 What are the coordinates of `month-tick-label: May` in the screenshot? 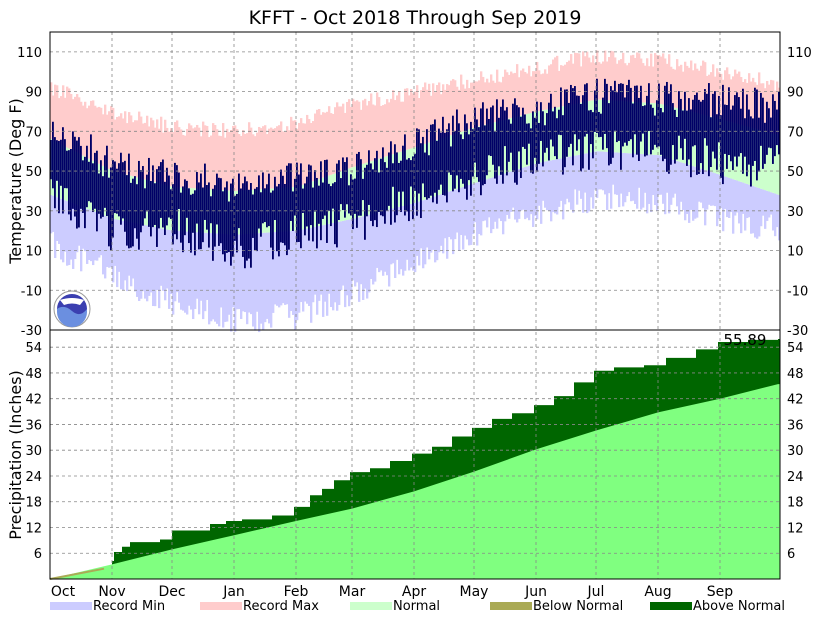 It's located at (474, 592).